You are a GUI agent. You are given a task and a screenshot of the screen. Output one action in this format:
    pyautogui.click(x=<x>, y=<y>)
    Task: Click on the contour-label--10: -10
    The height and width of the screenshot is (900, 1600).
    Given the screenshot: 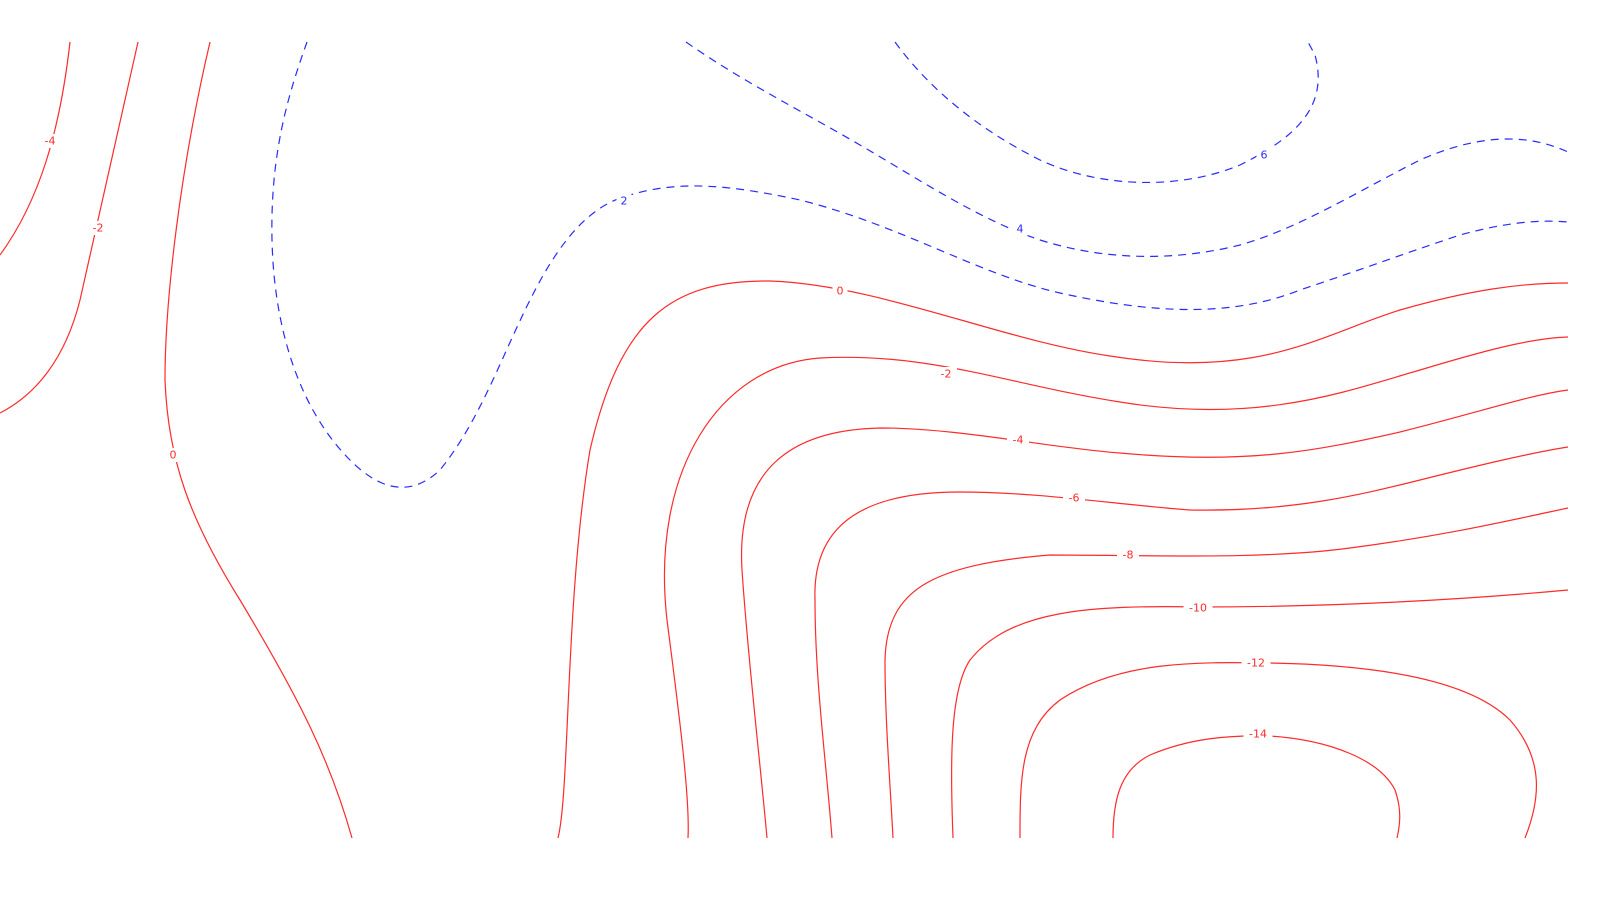 What is the action you would take?
    pyautogui.click(x=1198, y=608)
    